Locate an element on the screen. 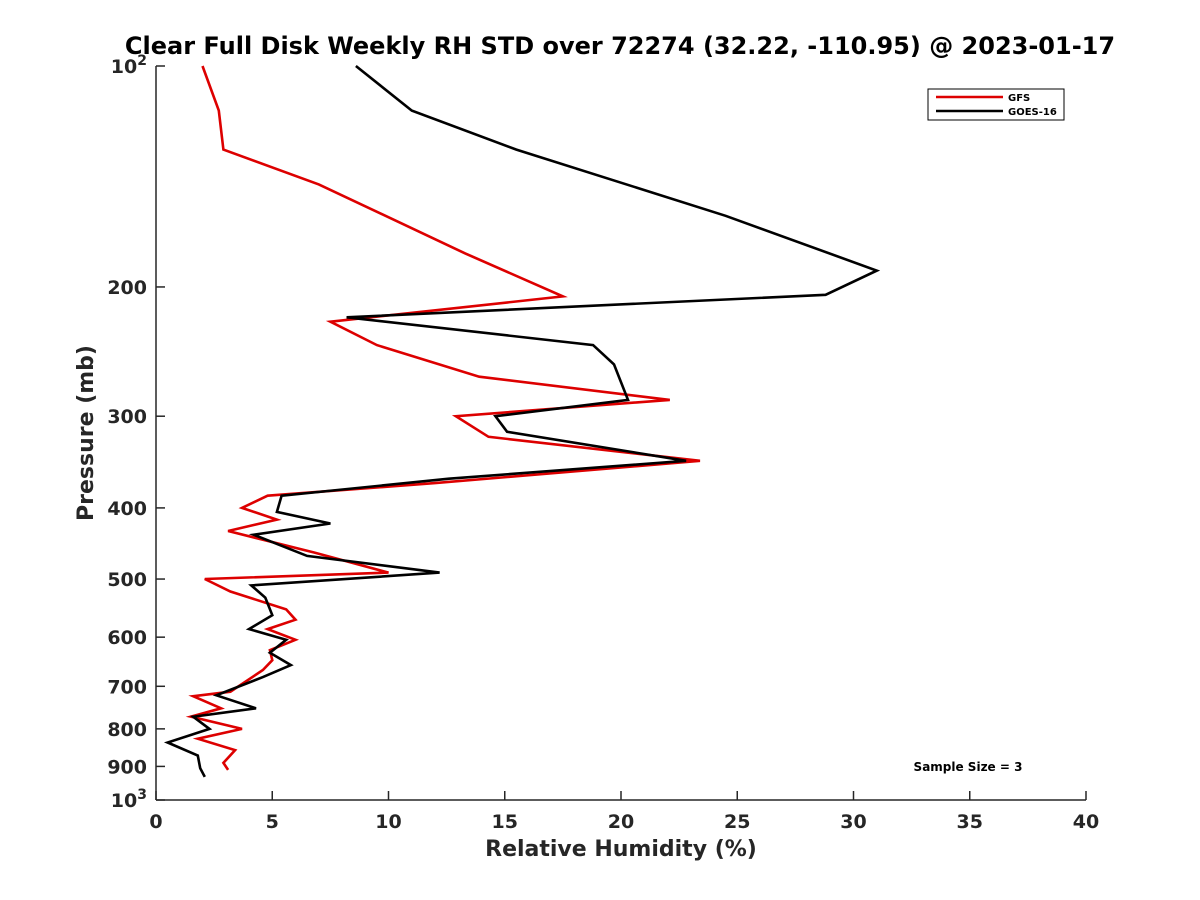 This screenshot has width=1200, height=900. x-tick-label: 30 is located at coordinates (853, 822).